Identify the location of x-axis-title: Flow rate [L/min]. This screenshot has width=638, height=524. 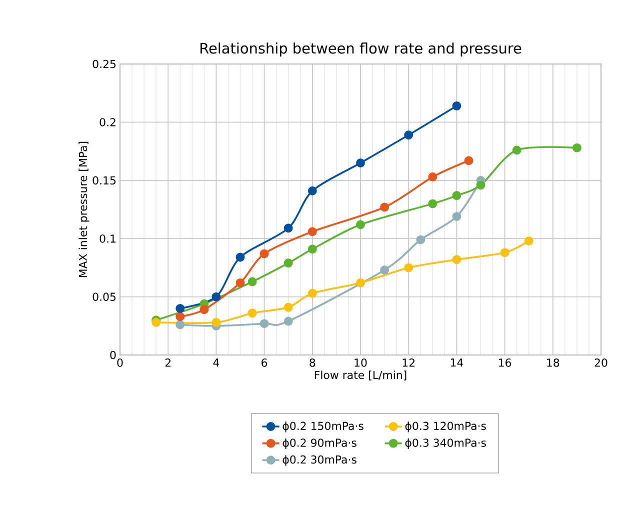
(360, 375).